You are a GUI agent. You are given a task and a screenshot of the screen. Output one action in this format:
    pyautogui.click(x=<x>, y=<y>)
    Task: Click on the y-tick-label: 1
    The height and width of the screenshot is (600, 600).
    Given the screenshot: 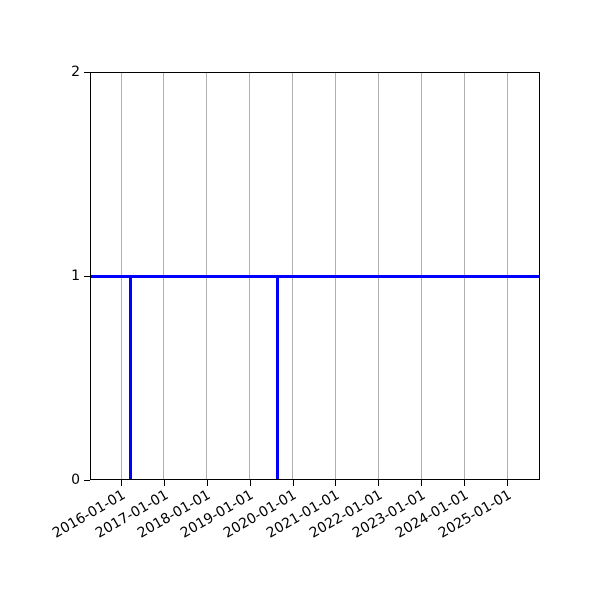 What is the action you would take?
    pyautogui.click(x=75, y=276)
    